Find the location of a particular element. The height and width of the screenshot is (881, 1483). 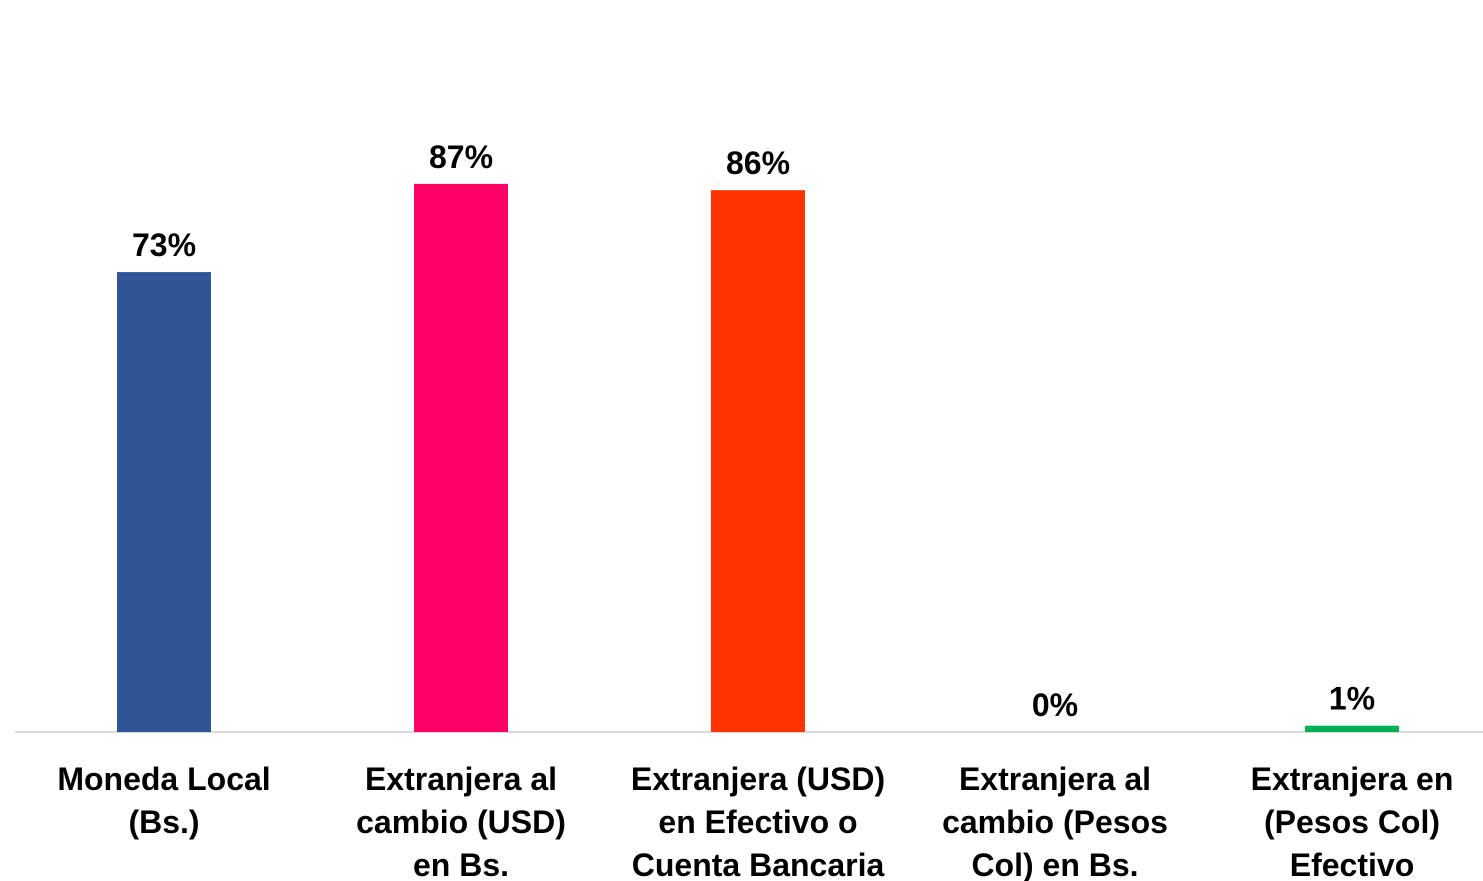

data-label: 1% is located at coordinates (1352, 699).